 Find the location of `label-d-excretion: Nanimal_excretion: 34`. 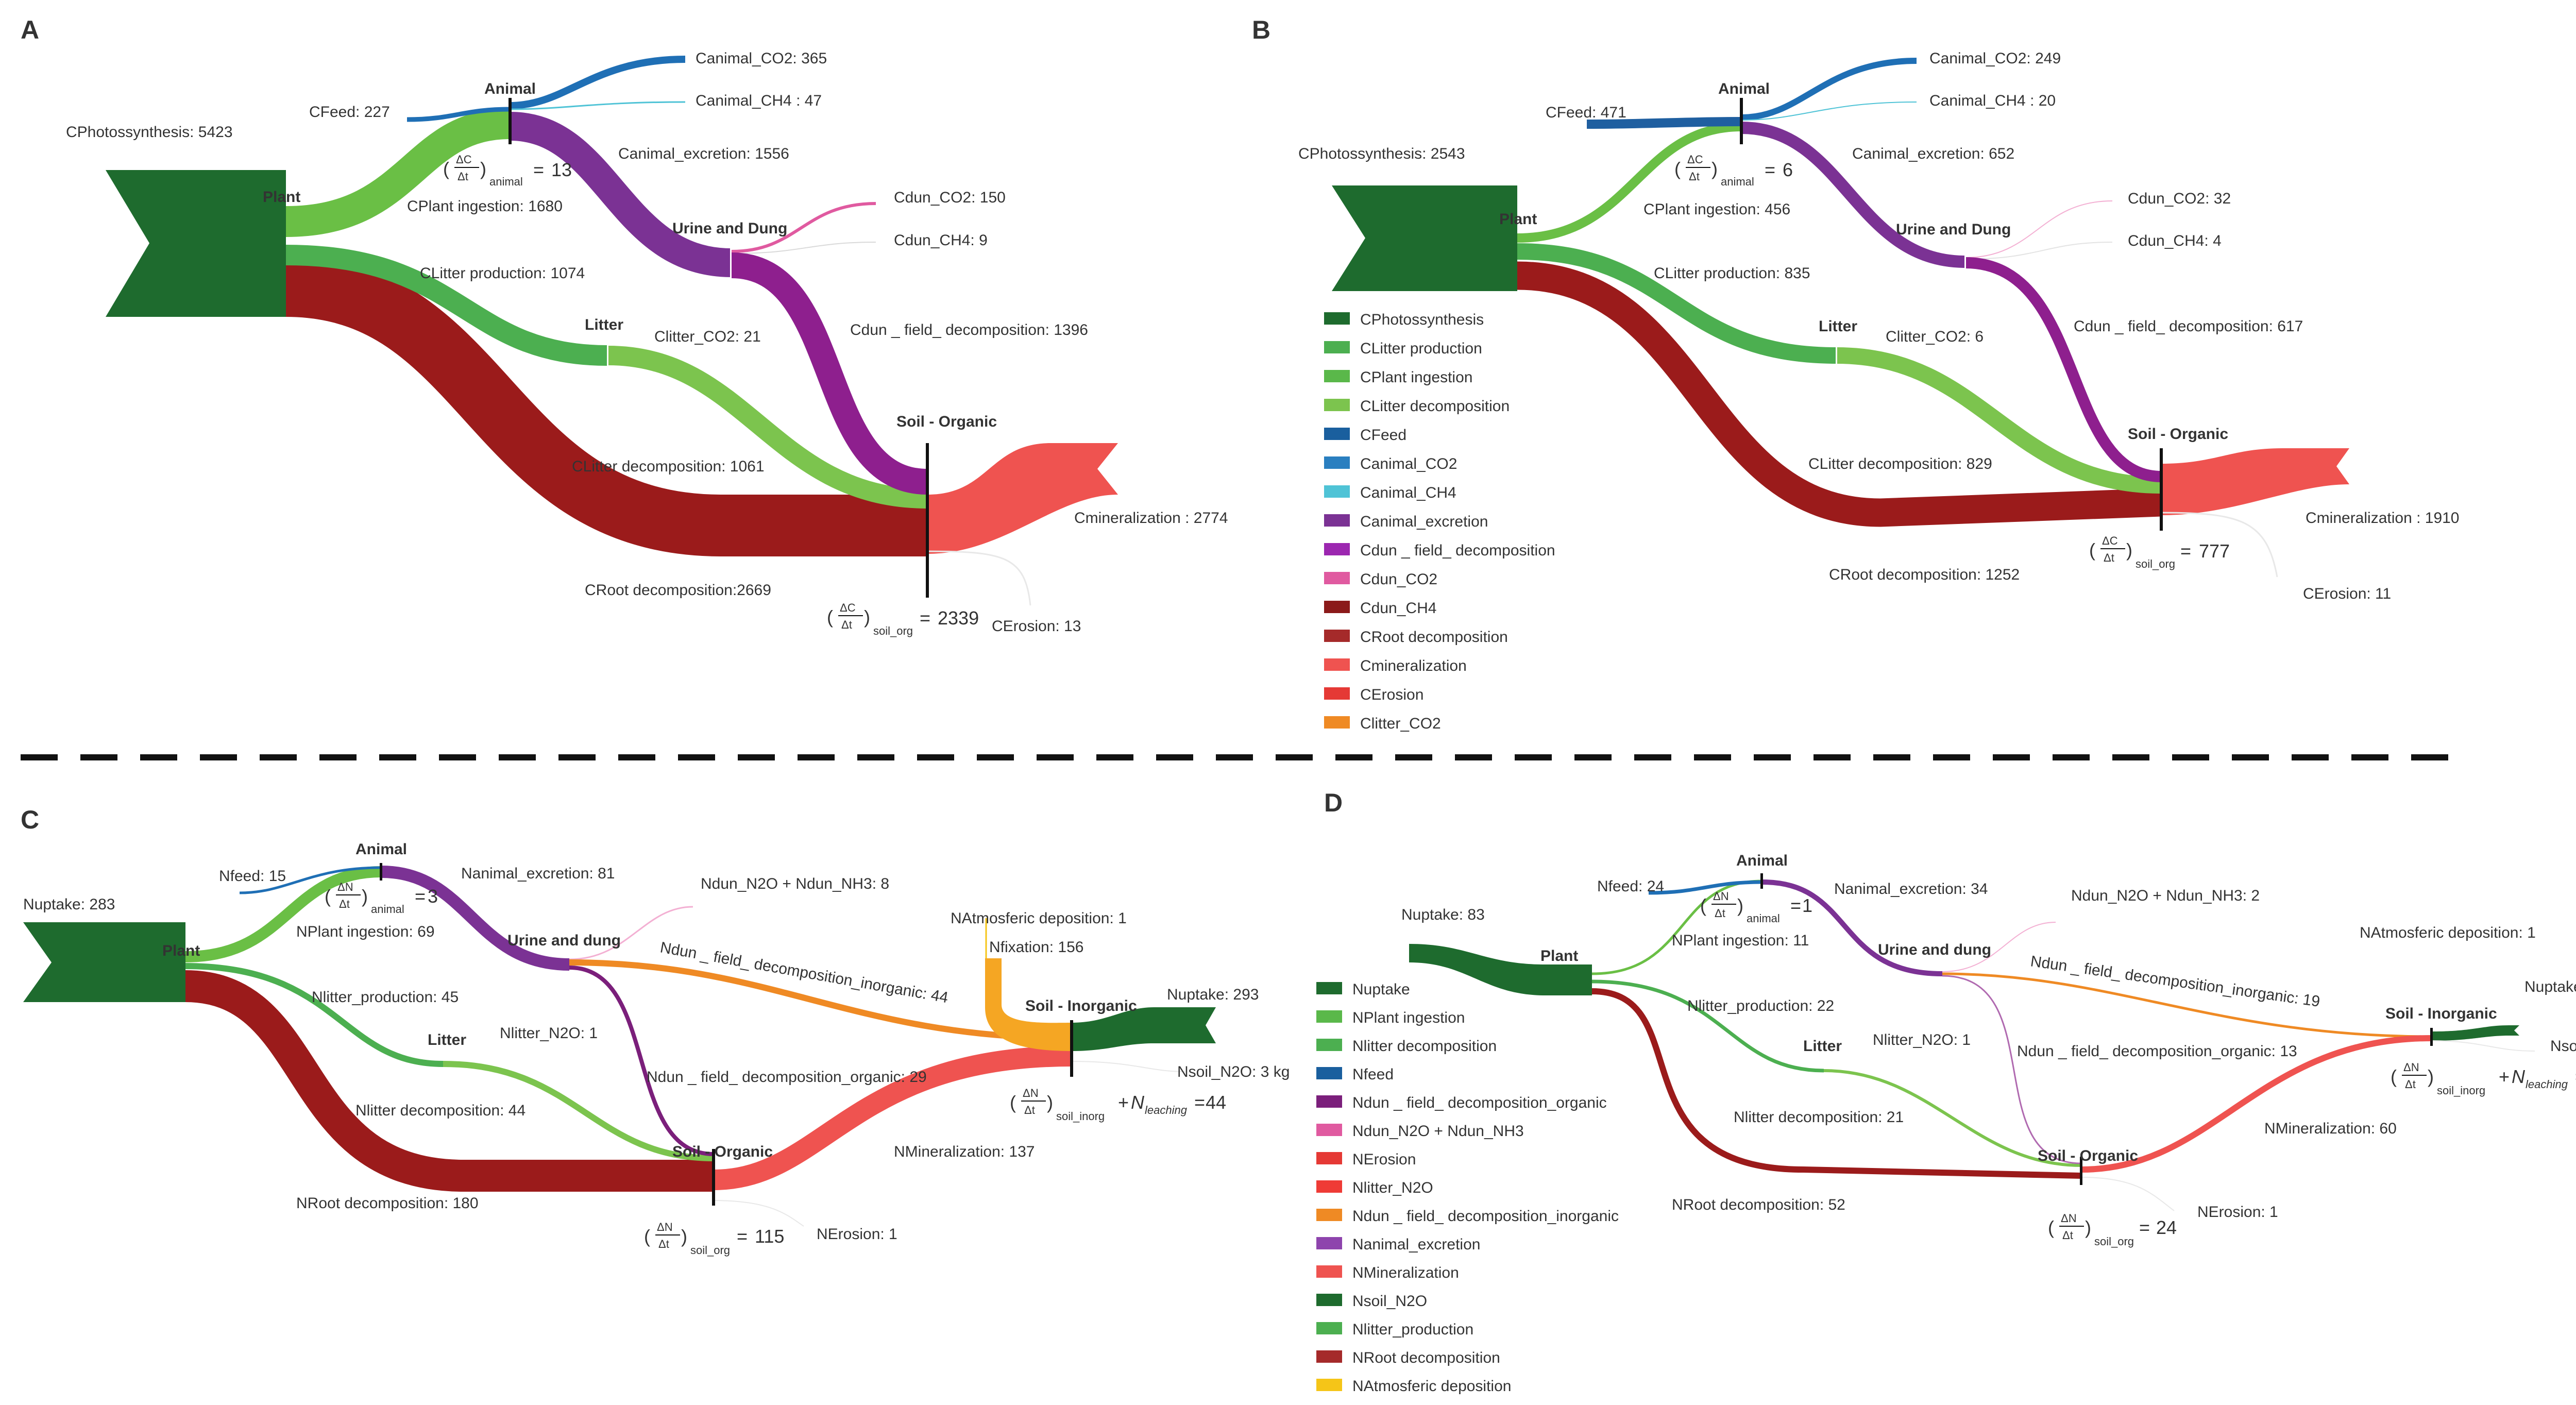

label-d-excretion: Nanimal_excretion: 34 is located at coordinates (1911, 889).